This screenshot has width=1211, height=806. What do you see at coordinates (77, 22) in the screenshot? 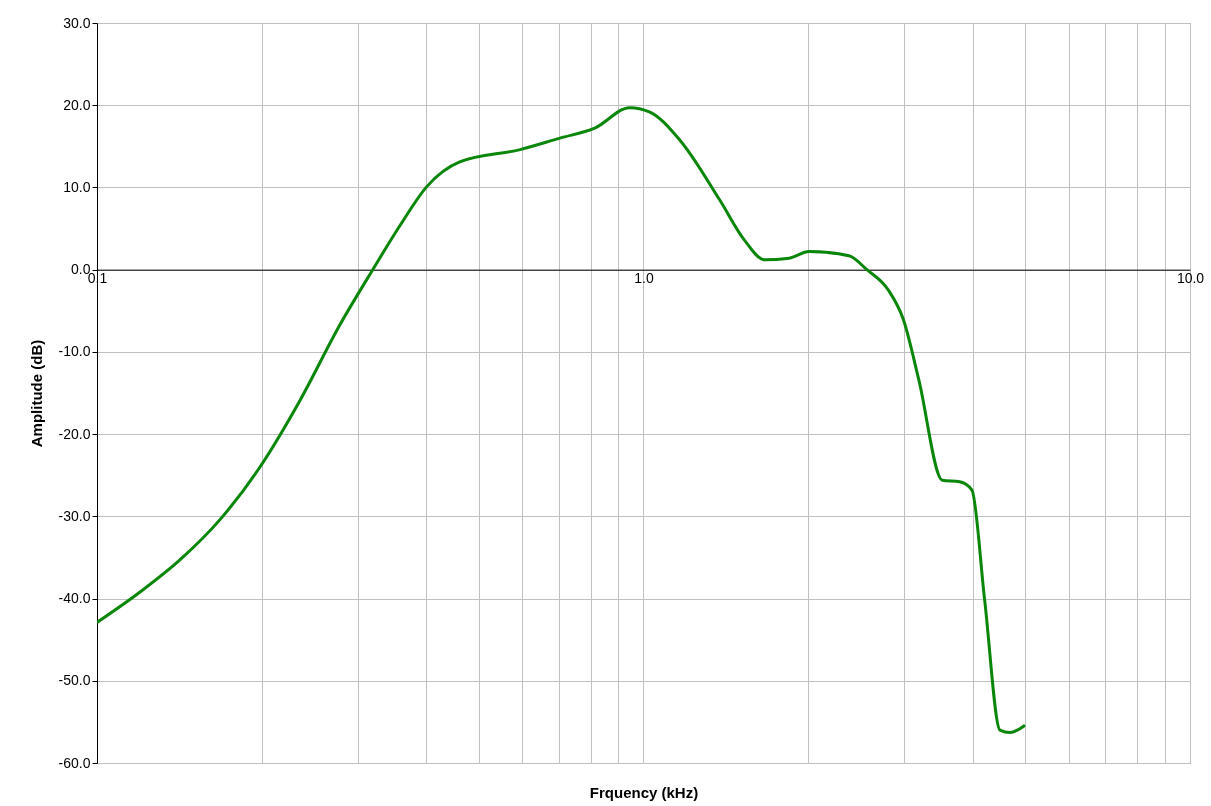
I see `y-tick-label: 30.0` at bounding box center [77, 22].